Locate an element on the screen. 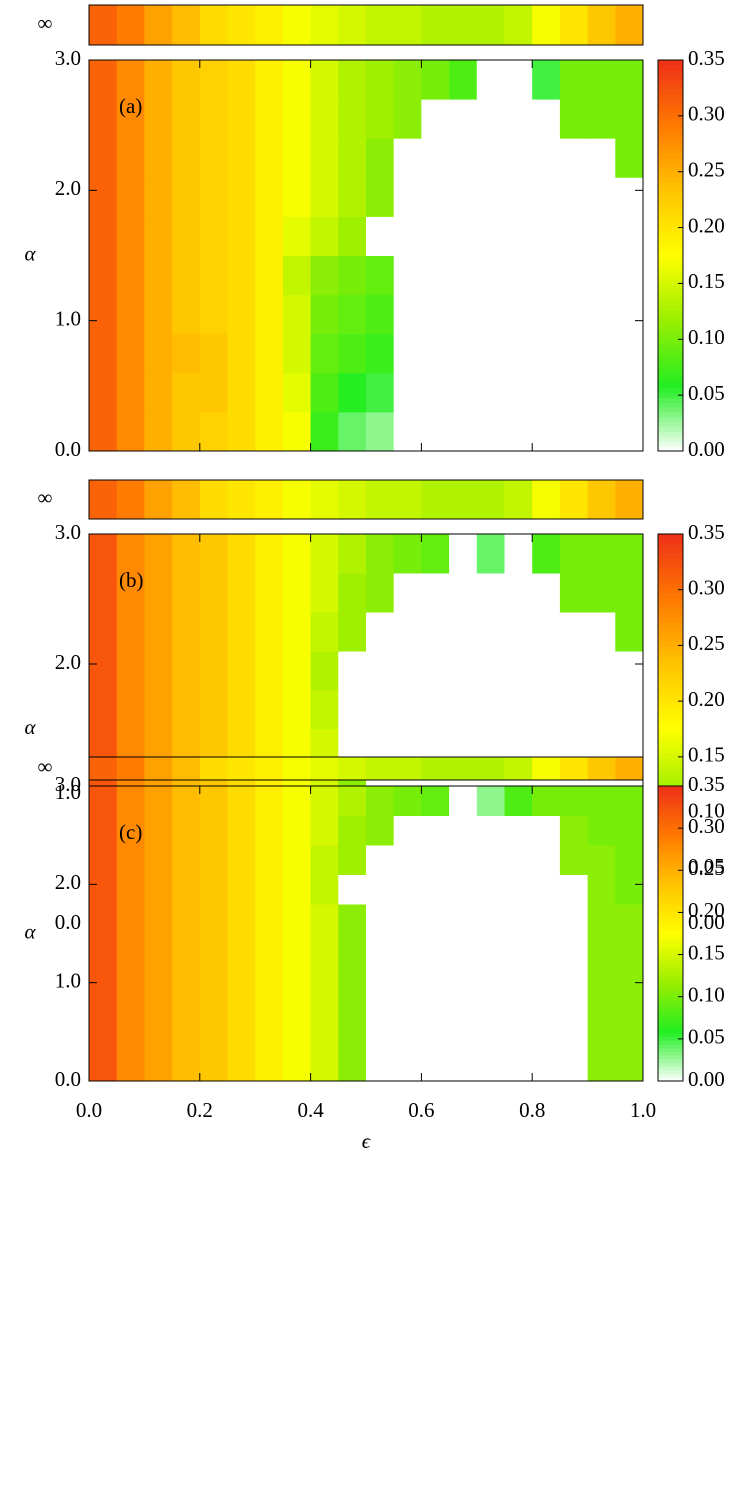 This screenshot has height=1485, width=747. colorbar-tick-label: 0.00 is located at coordinates (706, 1079).